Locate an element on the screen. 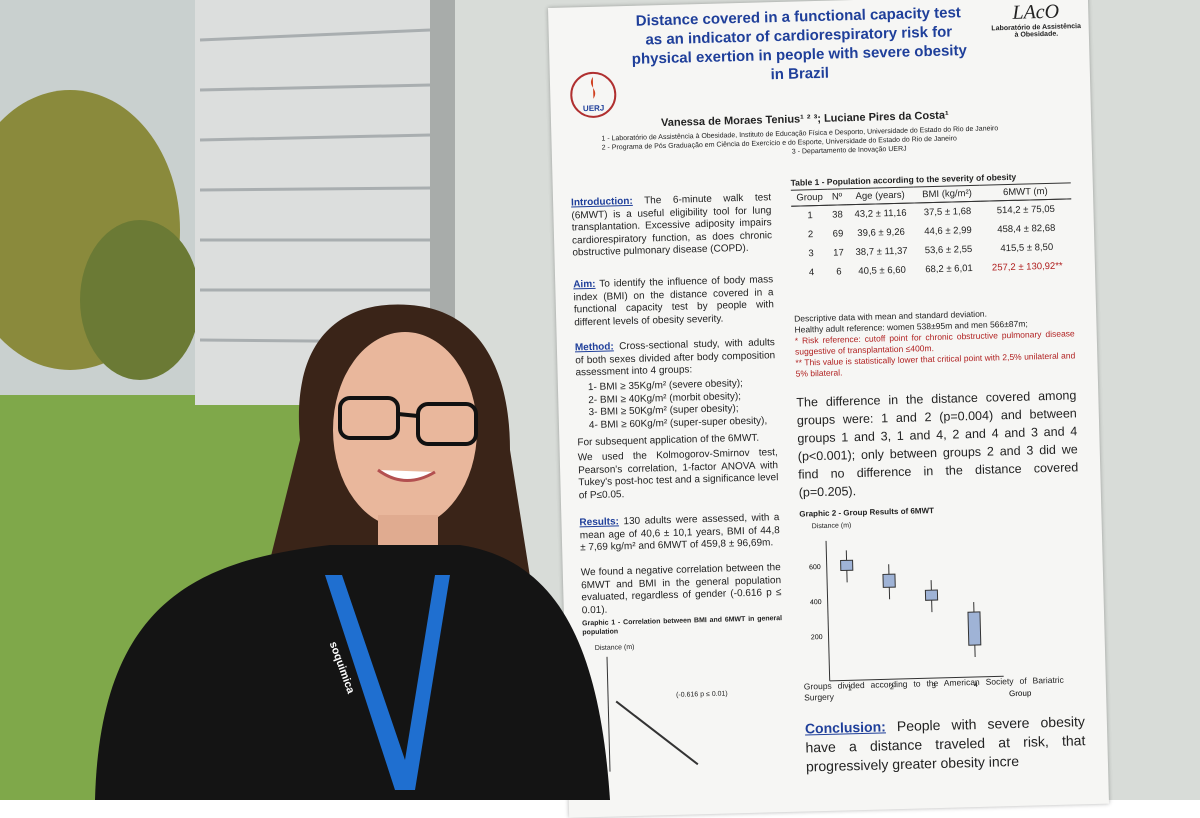  sweater is located at coordinates (352, 672).